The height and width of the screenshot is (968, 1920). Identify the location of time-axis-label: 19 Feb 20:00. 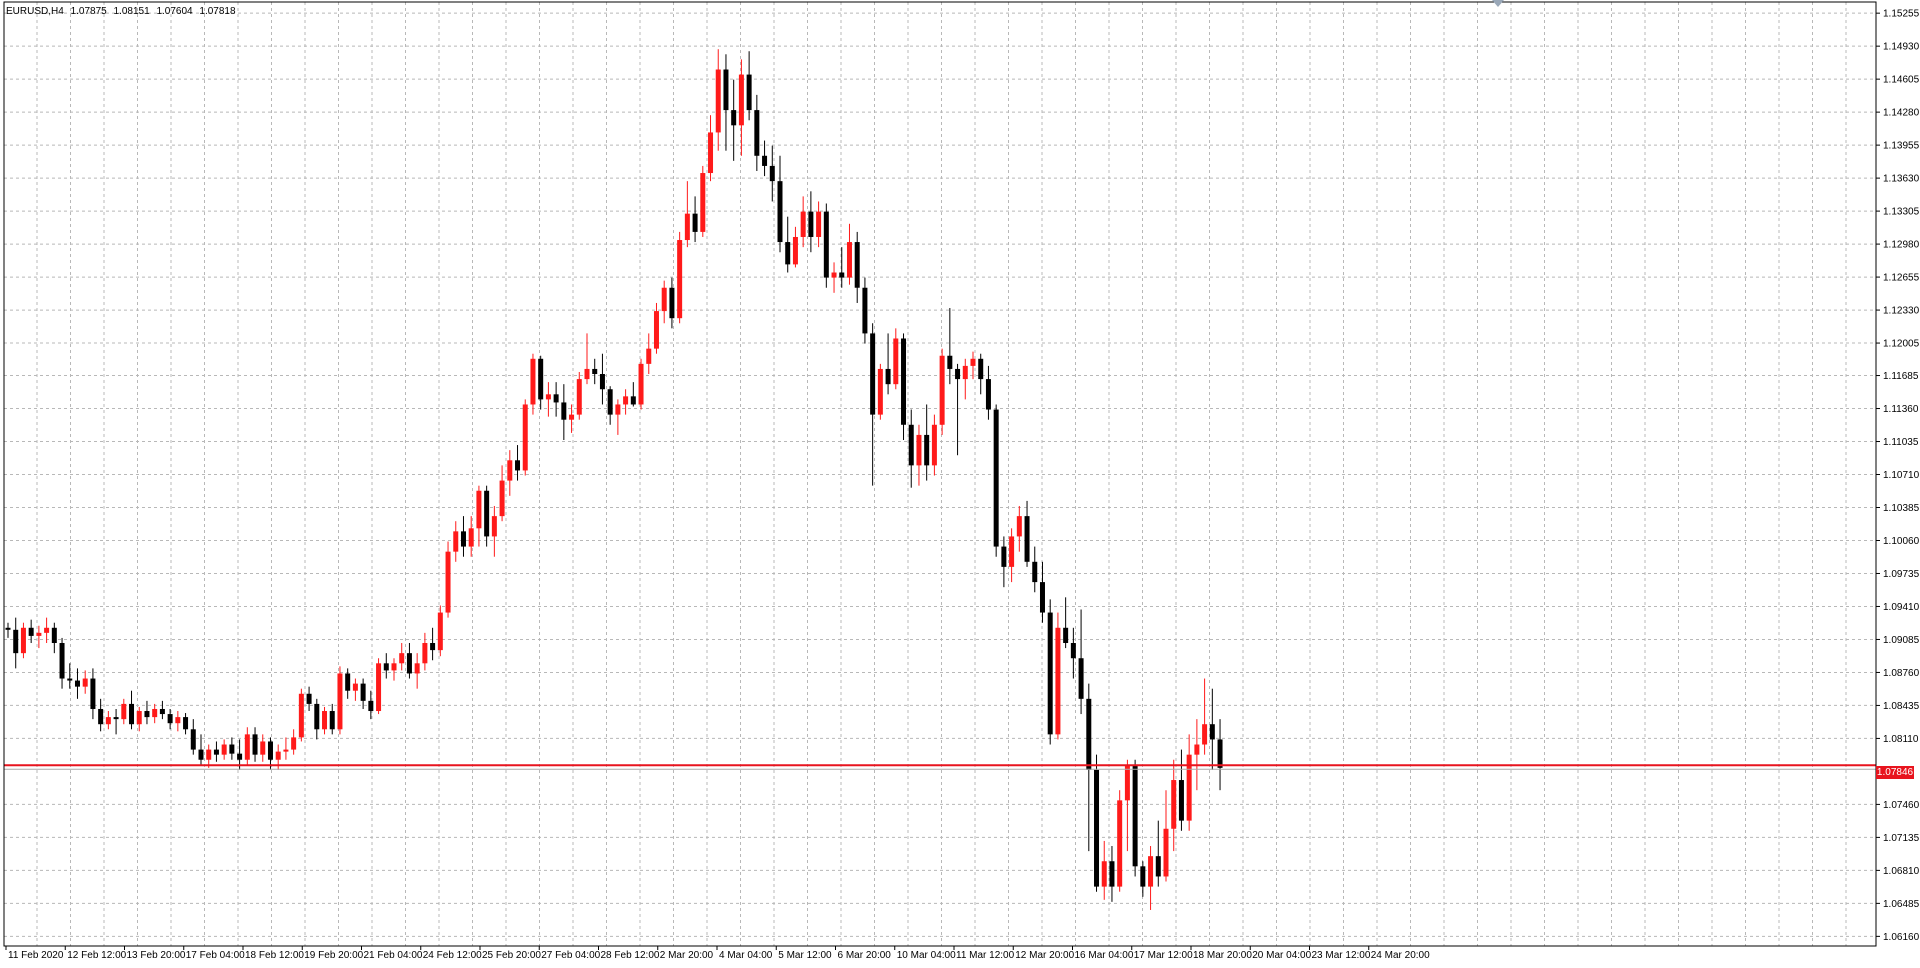
(333, 955).